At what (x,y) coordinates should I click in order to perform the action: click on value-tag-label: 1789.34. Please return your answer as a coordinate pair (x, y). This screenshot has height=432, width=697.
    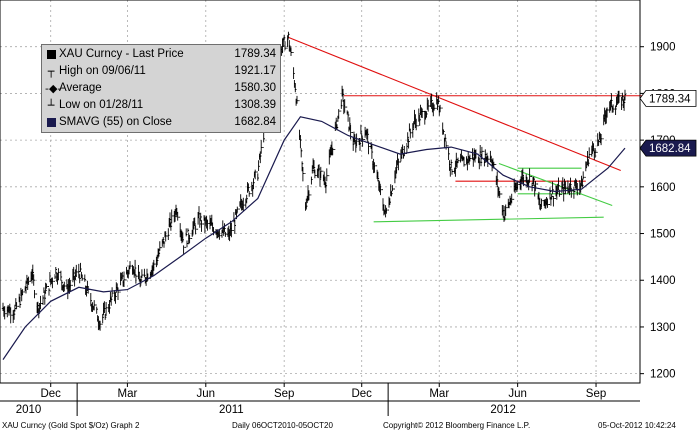
    Looking at the image, I should click on (670, 99).